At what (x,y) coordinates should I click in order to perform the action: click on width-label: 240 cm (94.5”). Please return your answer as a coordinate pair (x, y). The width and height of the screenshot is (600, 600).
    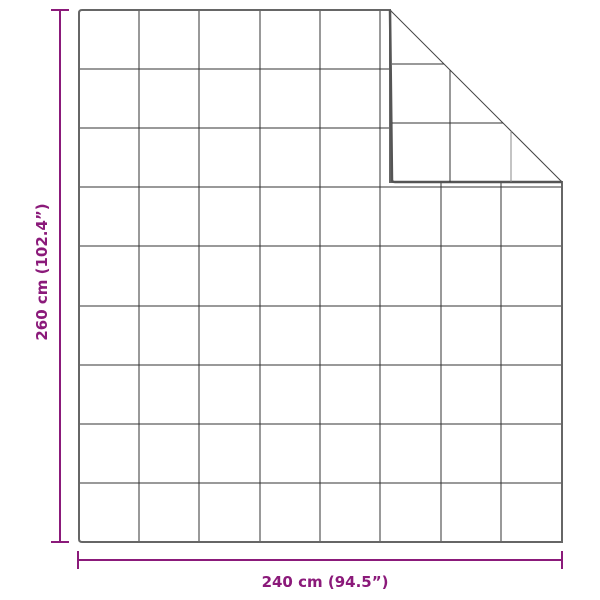
    Looking at the image, I should click on (325, 582).